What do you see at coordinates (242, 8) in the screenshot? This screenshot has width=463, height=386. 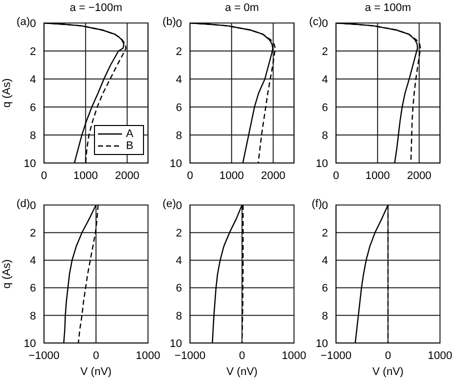 I see `chart-title: a = 0m` at bounding box center [242, 8].